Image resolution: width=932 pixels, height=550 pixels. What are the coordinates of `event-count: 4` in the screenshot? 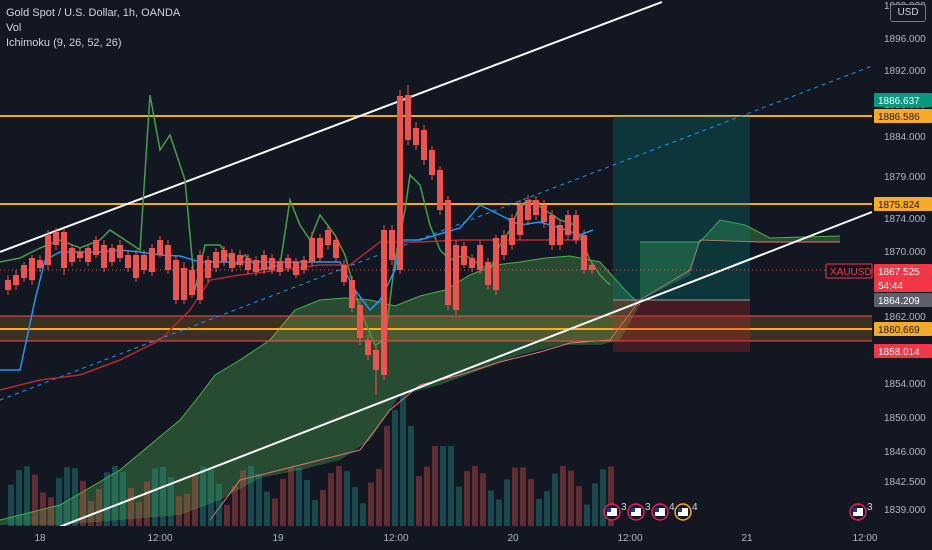 It's located at (695, 507).